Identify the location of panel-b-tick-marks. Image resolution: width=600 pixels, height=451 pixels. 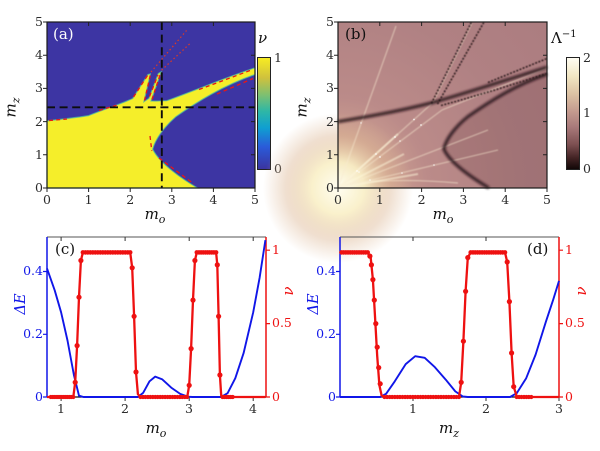
(441, 106).